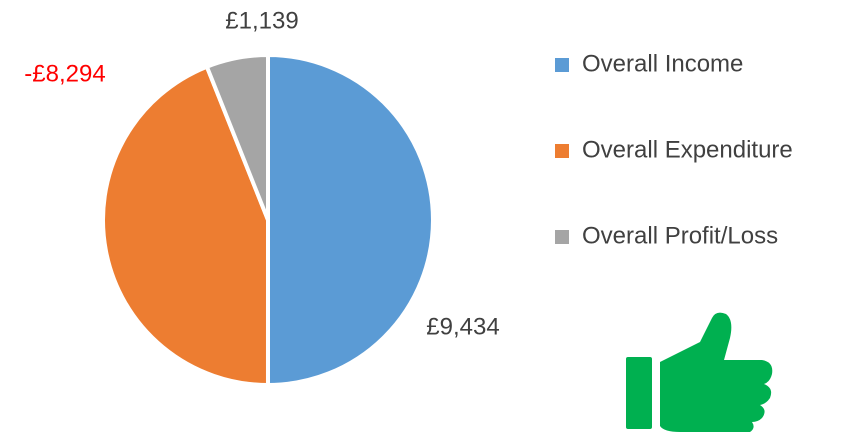 The width and height of the screenshot is (863, 438). Describe the element at coordinates (687, 149) in the screenshot. I see `legend-label: Overall Expenditure` at that location.